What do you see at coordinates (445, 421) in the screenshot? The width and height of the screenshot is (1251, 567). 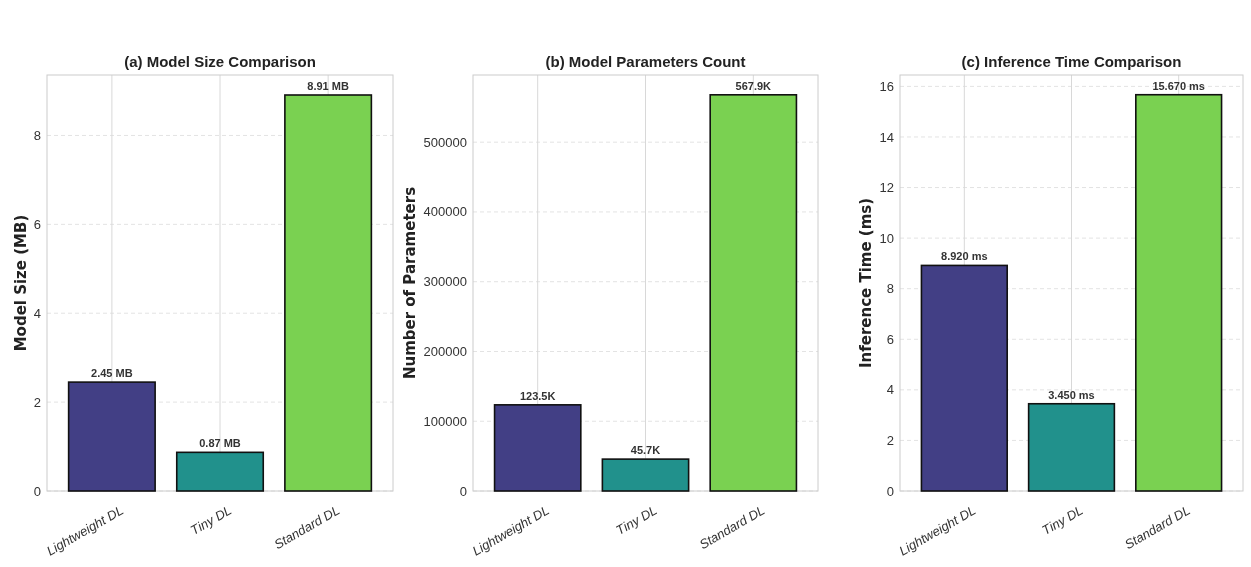 I see `y-tick-label: 100000` at bounding box center [445, 421].